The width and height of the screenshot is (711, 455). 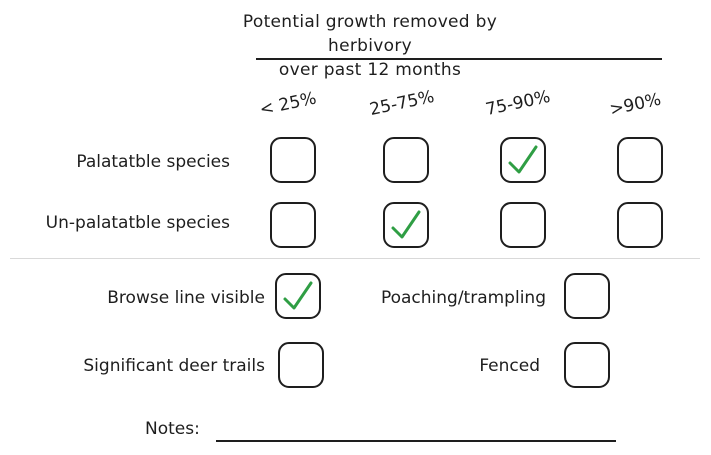 I want to click on column-header-25-75: 25-75%, so click(x=402, y=103).